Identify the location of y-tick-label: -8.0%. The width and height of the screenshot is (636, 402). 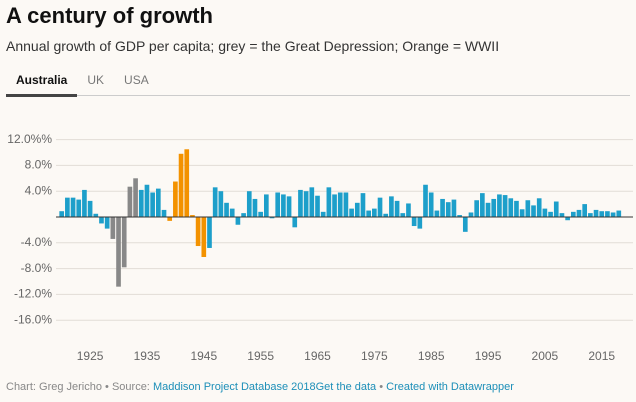
(37, 268).